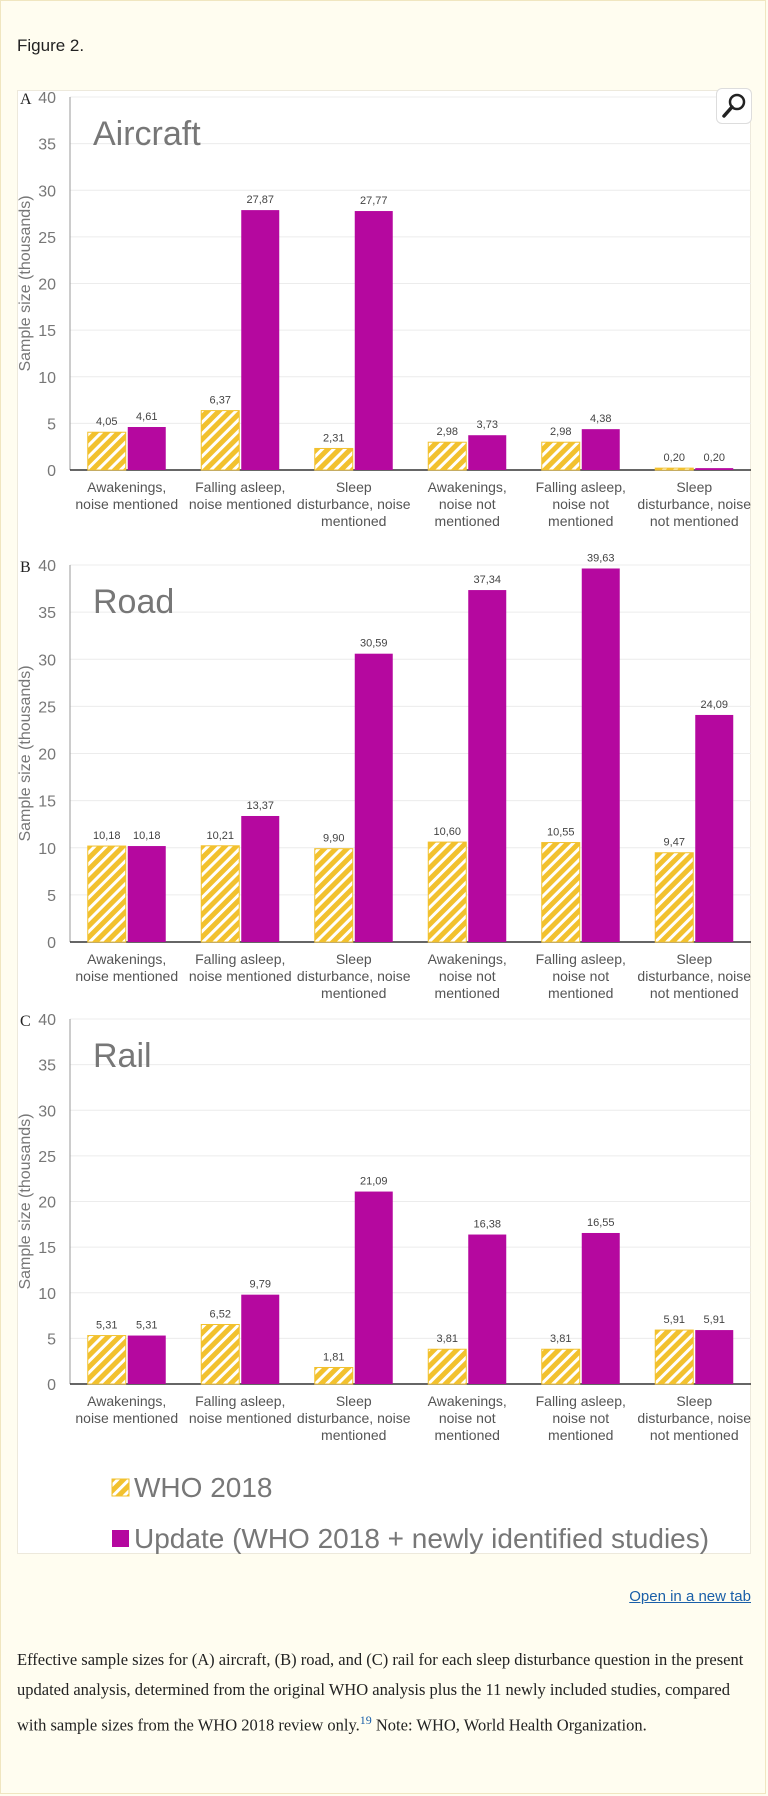  Describe the element at coordinates (690, 1596) in the screenshot. I see `open-in-new-tab-link: Open in a new tab` at that location.